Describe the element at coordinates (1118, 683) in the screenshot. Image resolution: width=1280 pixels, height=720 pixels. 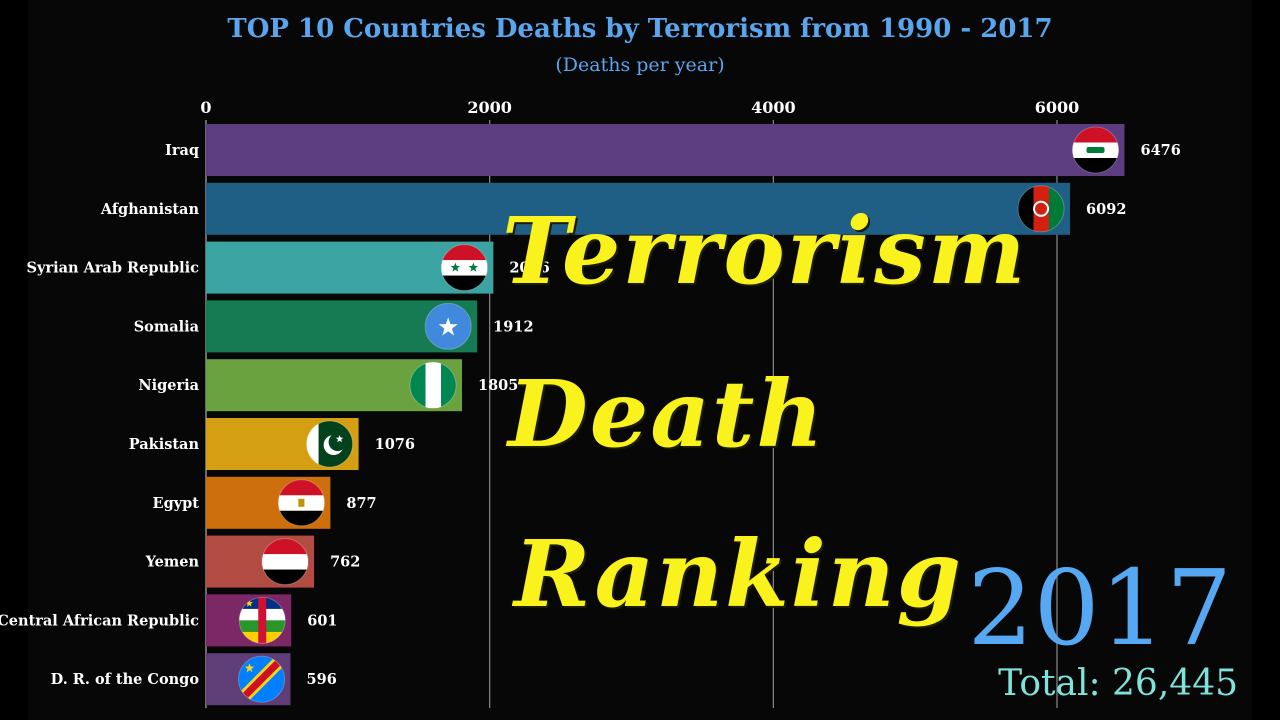
I see `total-label: Total: 26,445` at that location.